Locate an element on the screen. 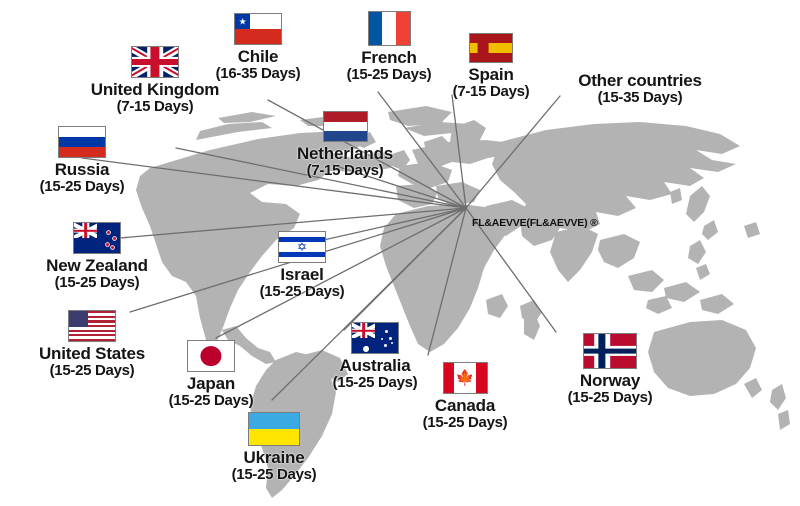 This screenshot has height=506, width=800. destination-name: Canada is located at coordinates (465, 405).